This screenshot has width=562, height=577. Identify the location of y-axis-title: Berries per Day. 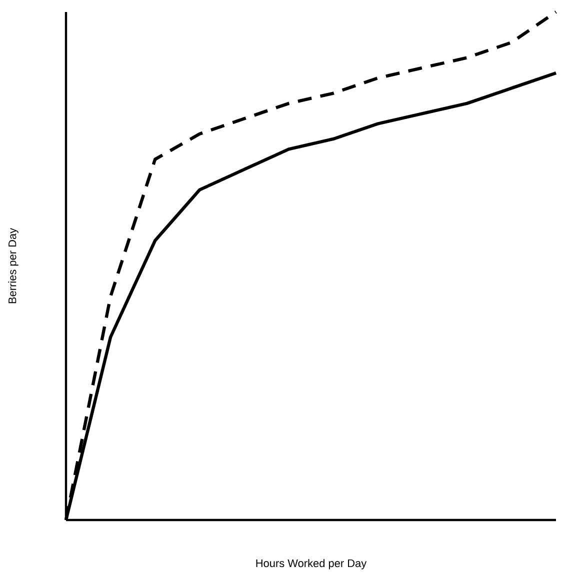
(13, 266).